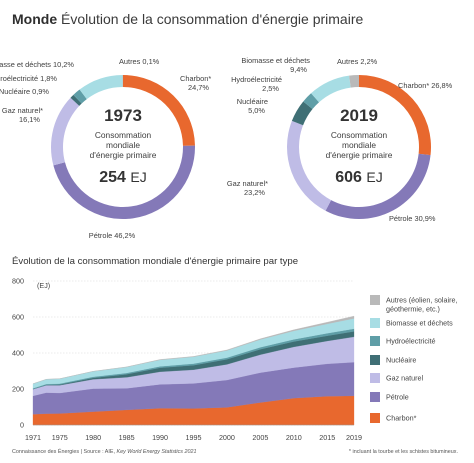  I want to click on legend-swatch-autres, so click(375, 300).